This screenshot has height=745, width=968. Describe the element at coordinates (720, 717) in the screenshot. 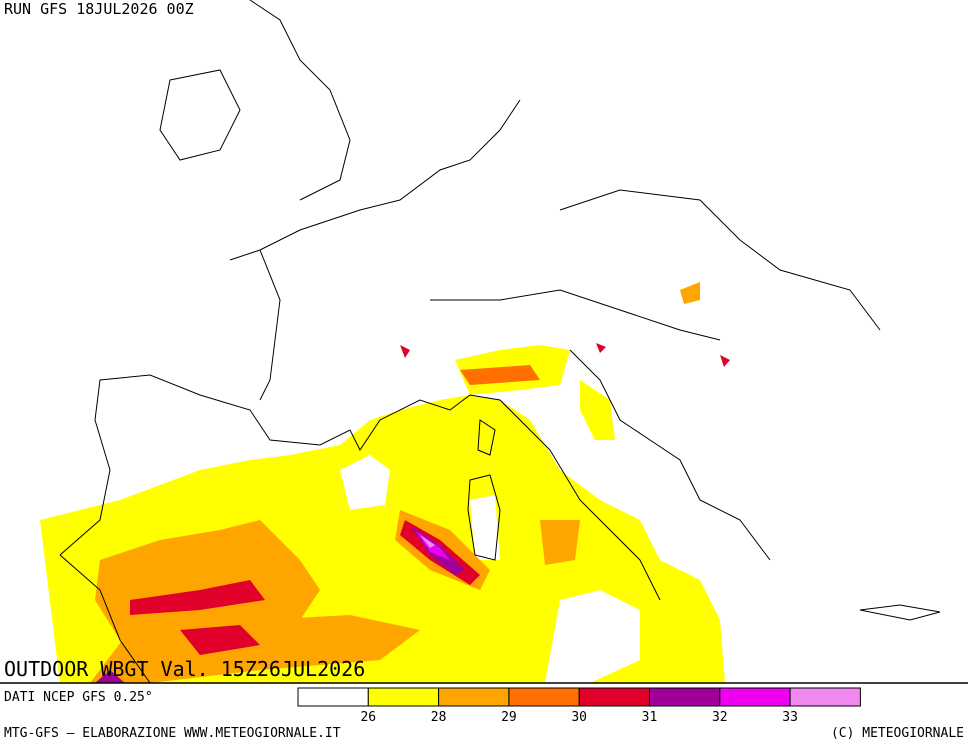

I see `legend-label: 32` at that location.